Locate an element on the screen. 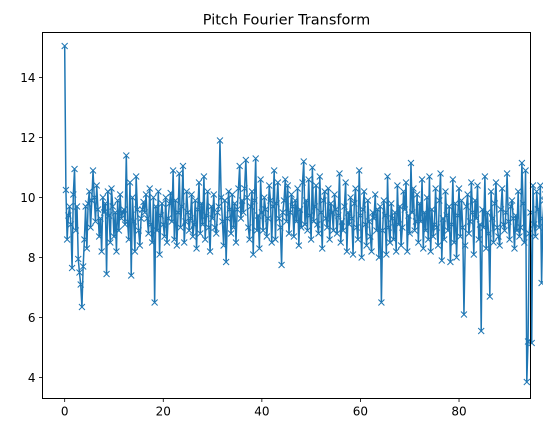 This screenshot has width=543, height=435. y-tick-label: 14 is located at coordinates (27, 78).